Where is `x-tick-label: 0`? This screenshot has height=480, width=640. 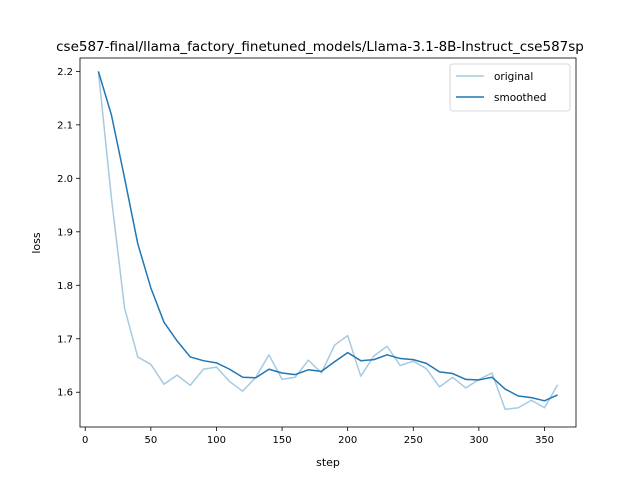 x-tick-label: 0 is located at coordinates (85, 440).